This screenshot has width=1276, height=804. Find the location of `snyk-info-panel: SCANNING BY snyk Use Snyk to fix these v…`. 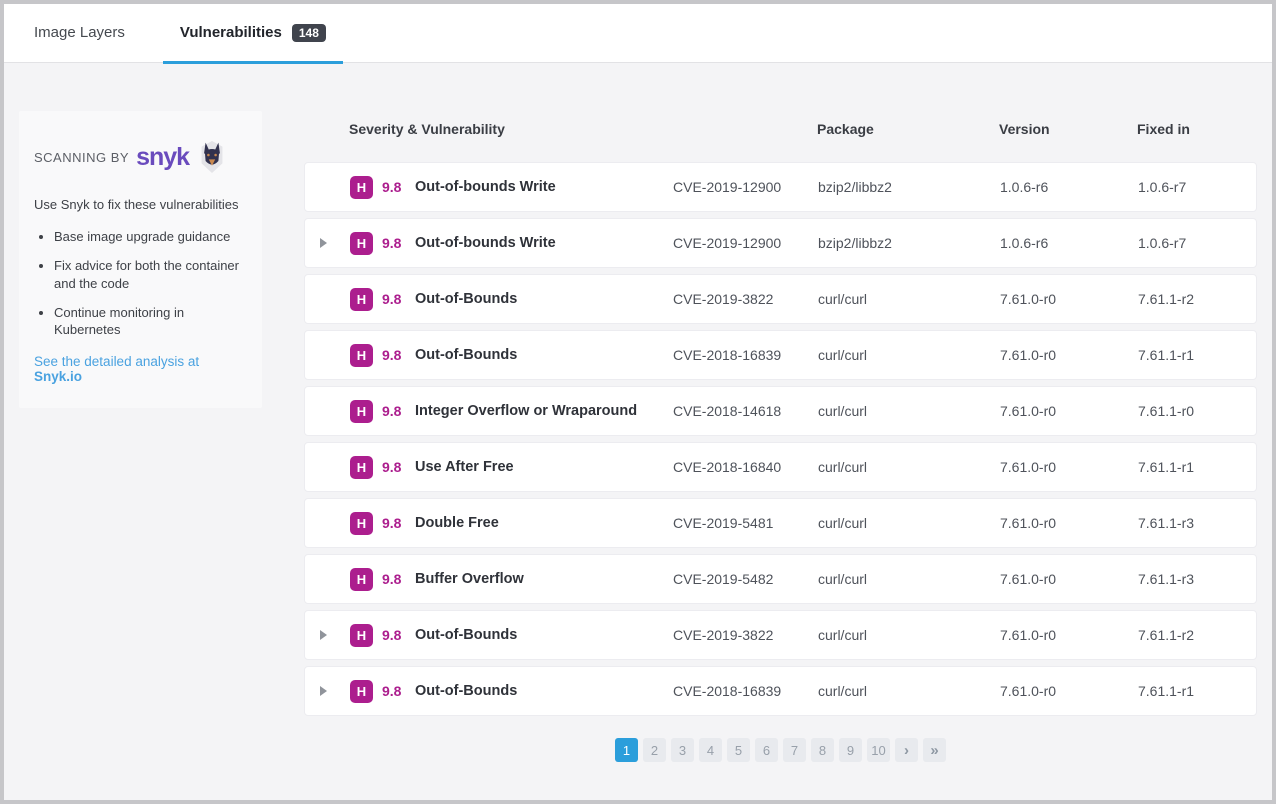

snyk-info-panel: SCANNING BY snyk Use Snyk to fix these v… is located at coordinates (140, 260).